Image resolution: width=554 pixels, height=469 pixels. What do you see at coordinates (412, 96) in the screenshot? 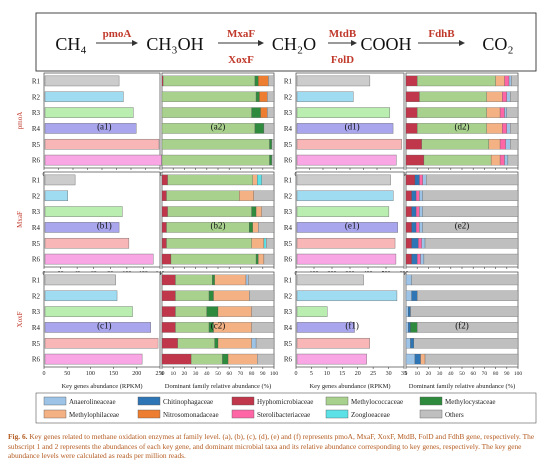
I see `segment-d2-R2-hyphomicrobiaceae` at bounding box center [412, 96].